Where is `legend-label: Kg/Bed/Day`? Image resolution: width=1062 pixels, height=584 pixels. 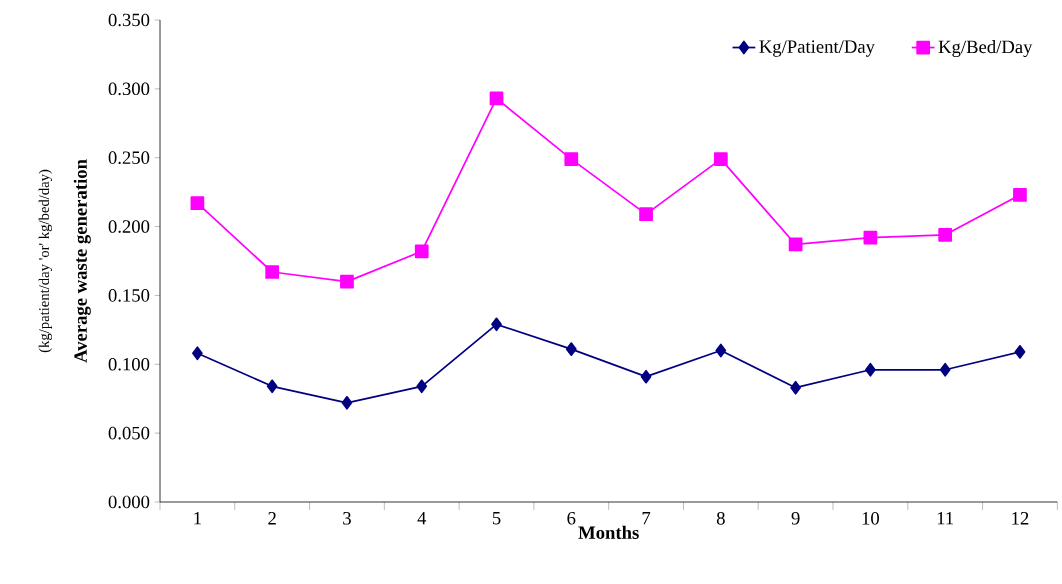 legend-label: Kg/Bed/Day is located at coordinates (985, 49).